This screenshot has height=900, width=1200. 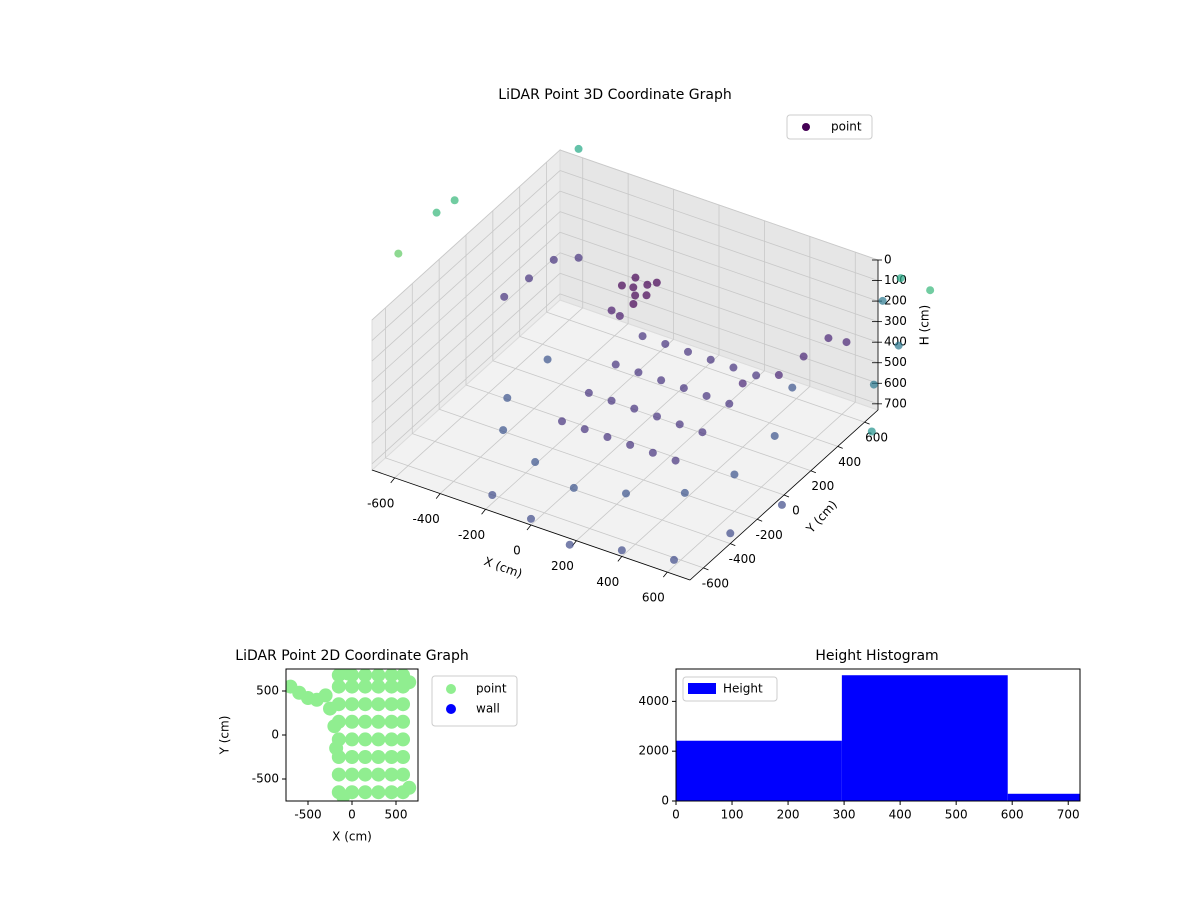 What do you see at coordinates (876, 656) in the screenshot?
I see `chart-title: Height Histogram` at bounding box center [876, 656].